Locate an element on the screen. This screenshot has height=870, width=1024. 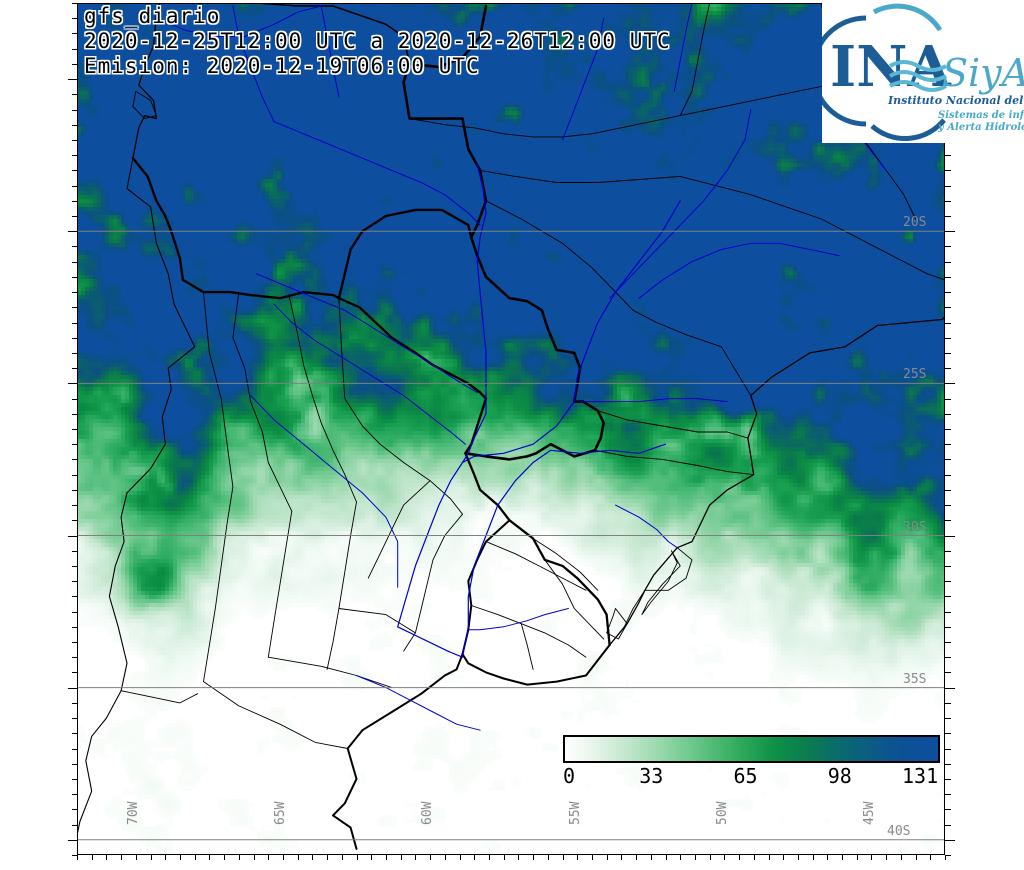
header-emission: Emision: 2020-12-19T06:00 UTC is located at coordinates (282, 66).